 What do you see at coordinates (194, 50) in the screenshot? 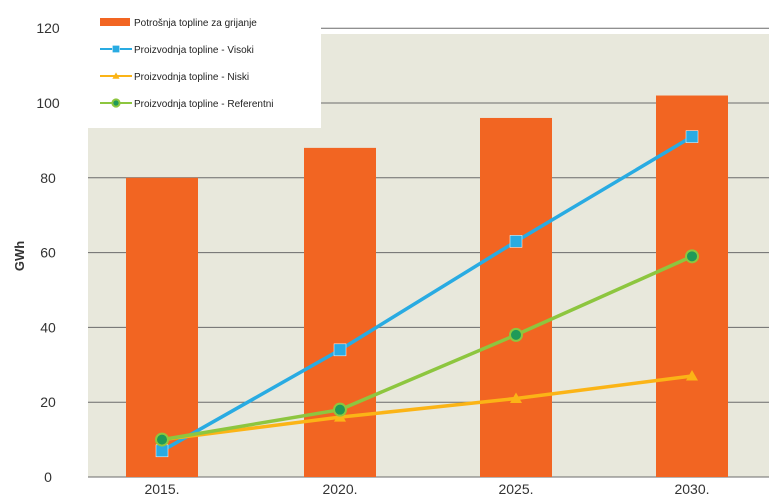
I see `legend-label: Proizvodnja topline - Visoki` at bounding box center [194, 50].